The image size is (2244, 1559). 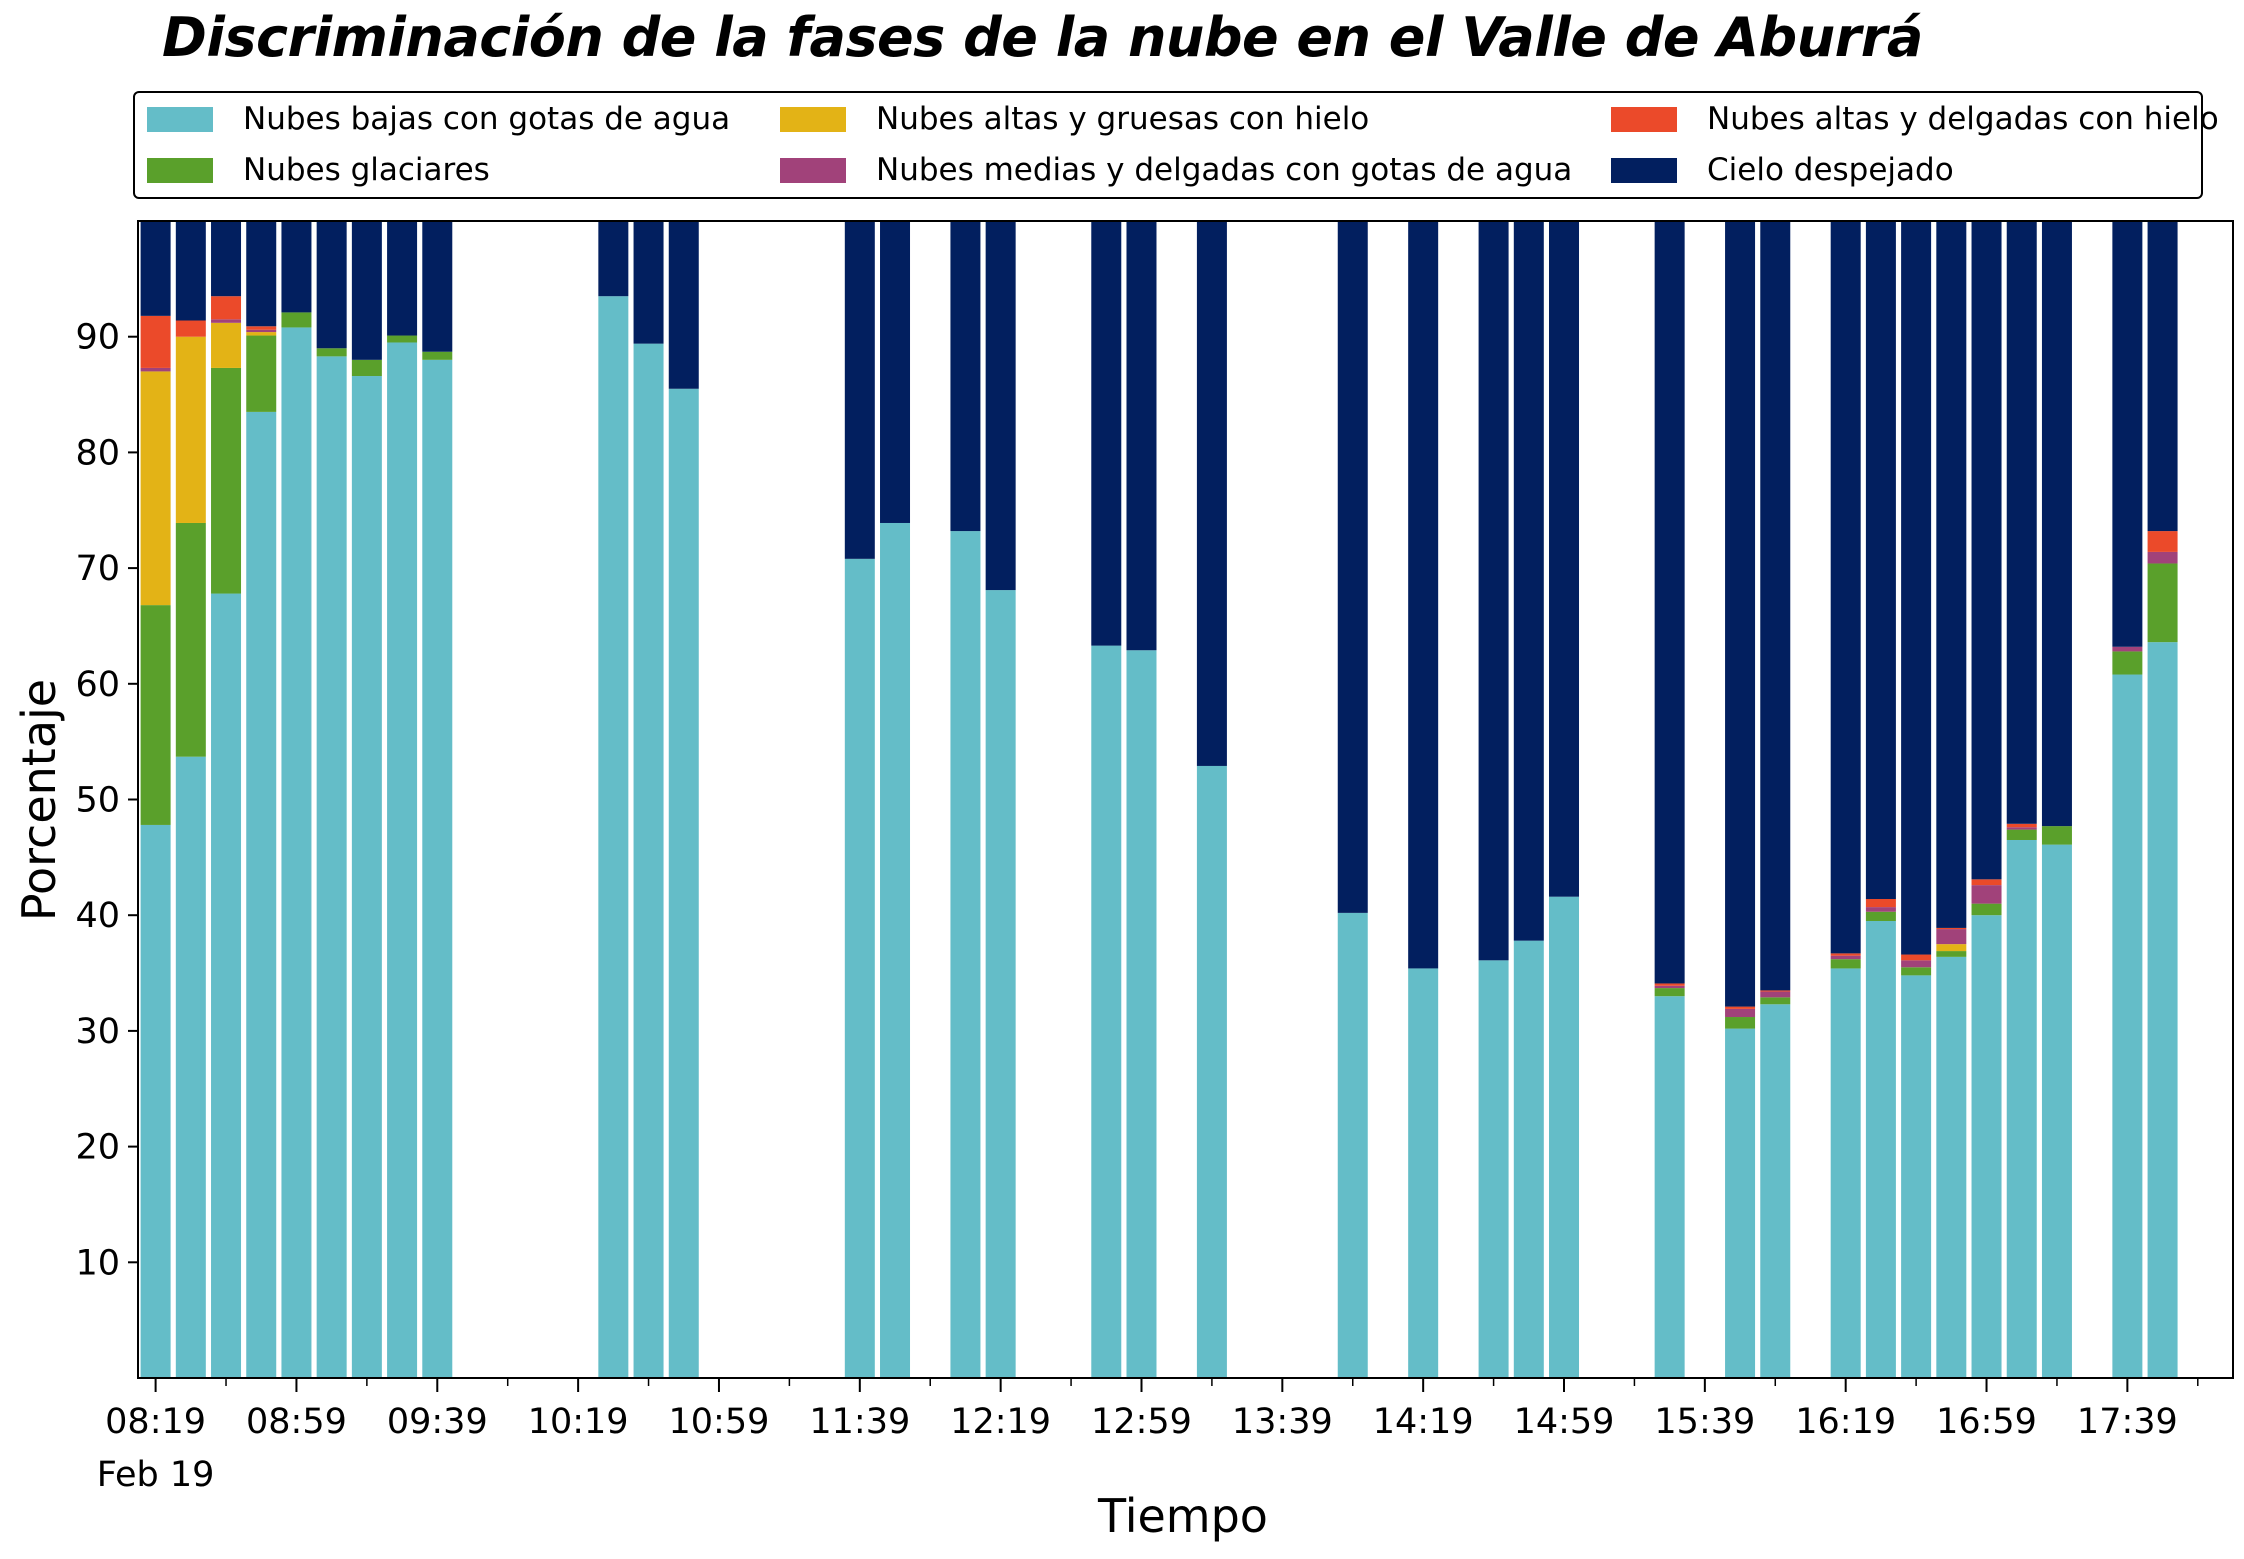 What do you see at coordinates (1704, 1422) in the screenshot?
I see `x-tick-label: 15:39` at bounding box center [1704, 1422].